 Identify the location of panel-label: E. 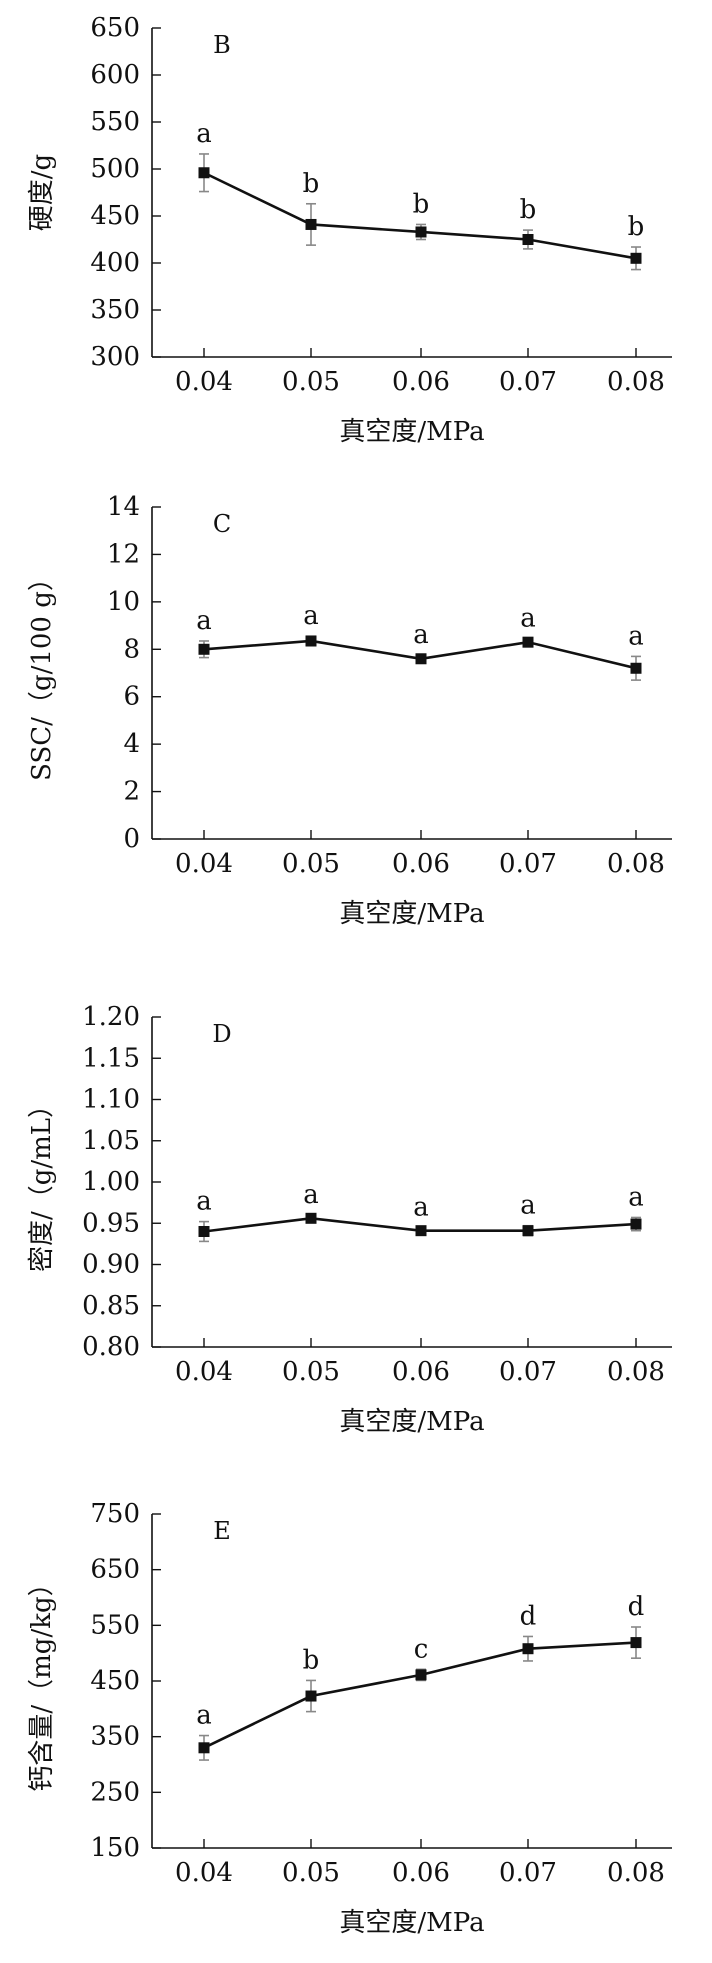
(222, 1531).